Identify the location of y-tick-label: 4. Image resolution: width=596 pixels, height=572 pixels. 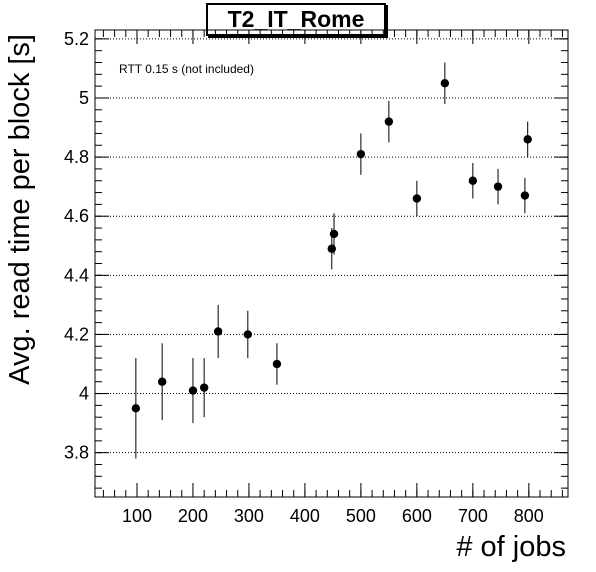
(84, 394).